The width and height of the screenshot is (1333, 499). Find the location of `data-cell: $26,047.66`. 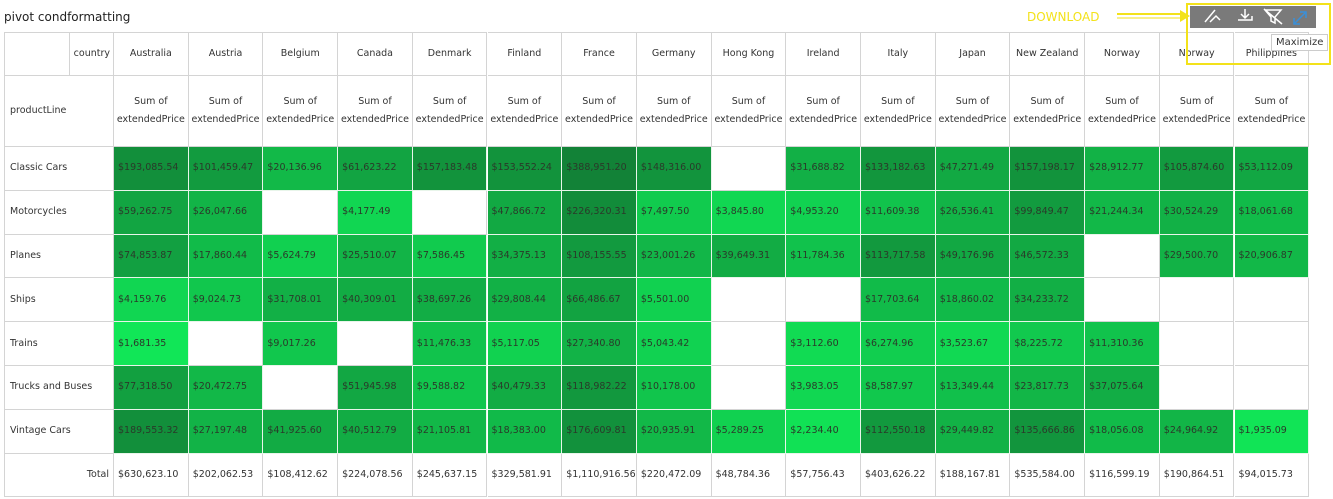

data-cell: $26,047.66 is located at coordinates (226, 212).